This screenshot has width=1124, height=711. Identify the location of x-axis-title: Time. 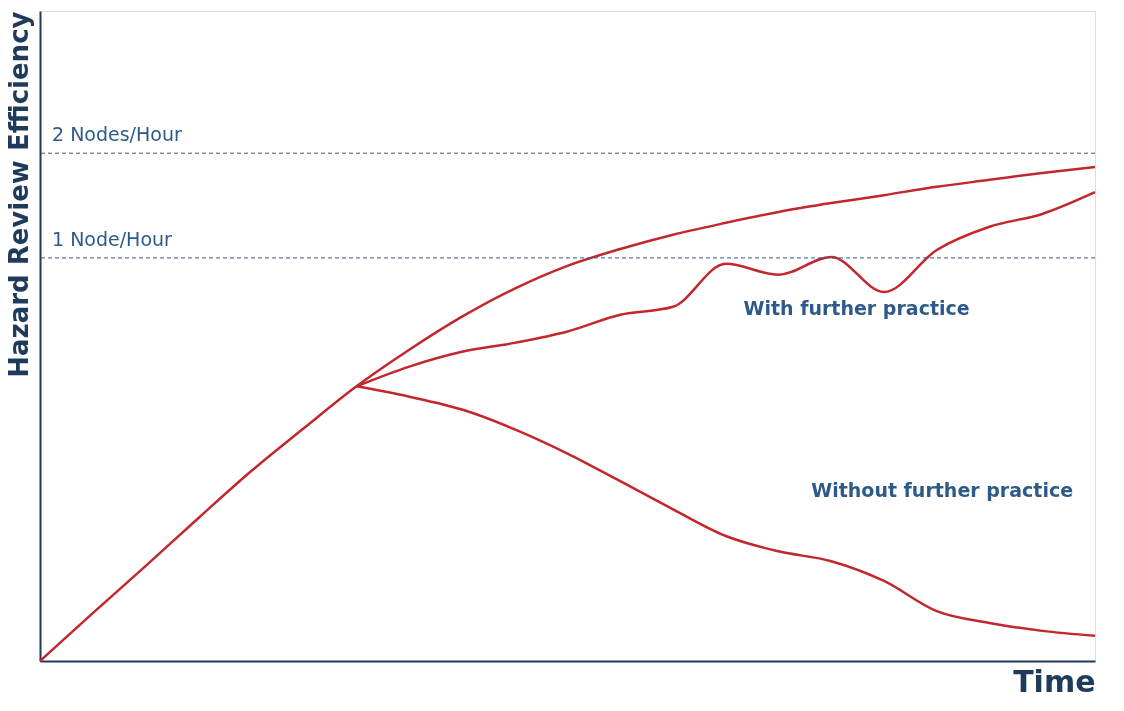
(1054, 681).